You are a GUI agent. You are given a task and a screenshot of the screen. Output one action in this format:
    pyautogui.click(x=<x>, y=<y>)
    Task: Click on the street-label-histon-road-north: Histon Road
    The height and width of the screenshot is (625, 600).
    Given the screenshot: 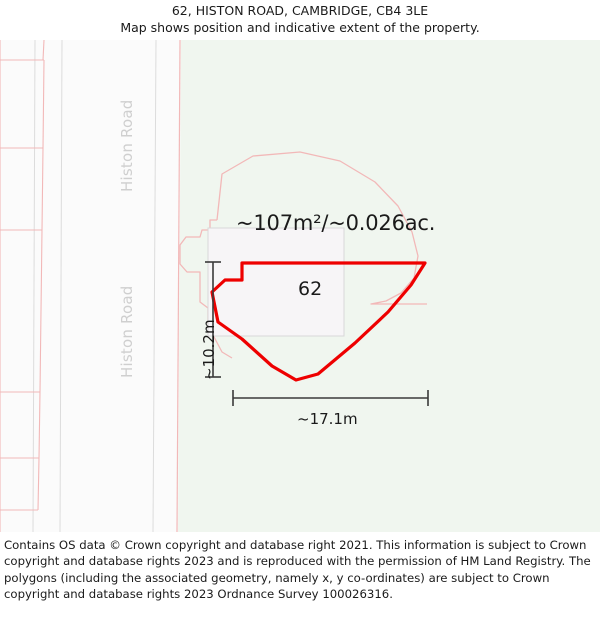 What is the action you would take?
    pyautogui.click(x=127, y=145)
    